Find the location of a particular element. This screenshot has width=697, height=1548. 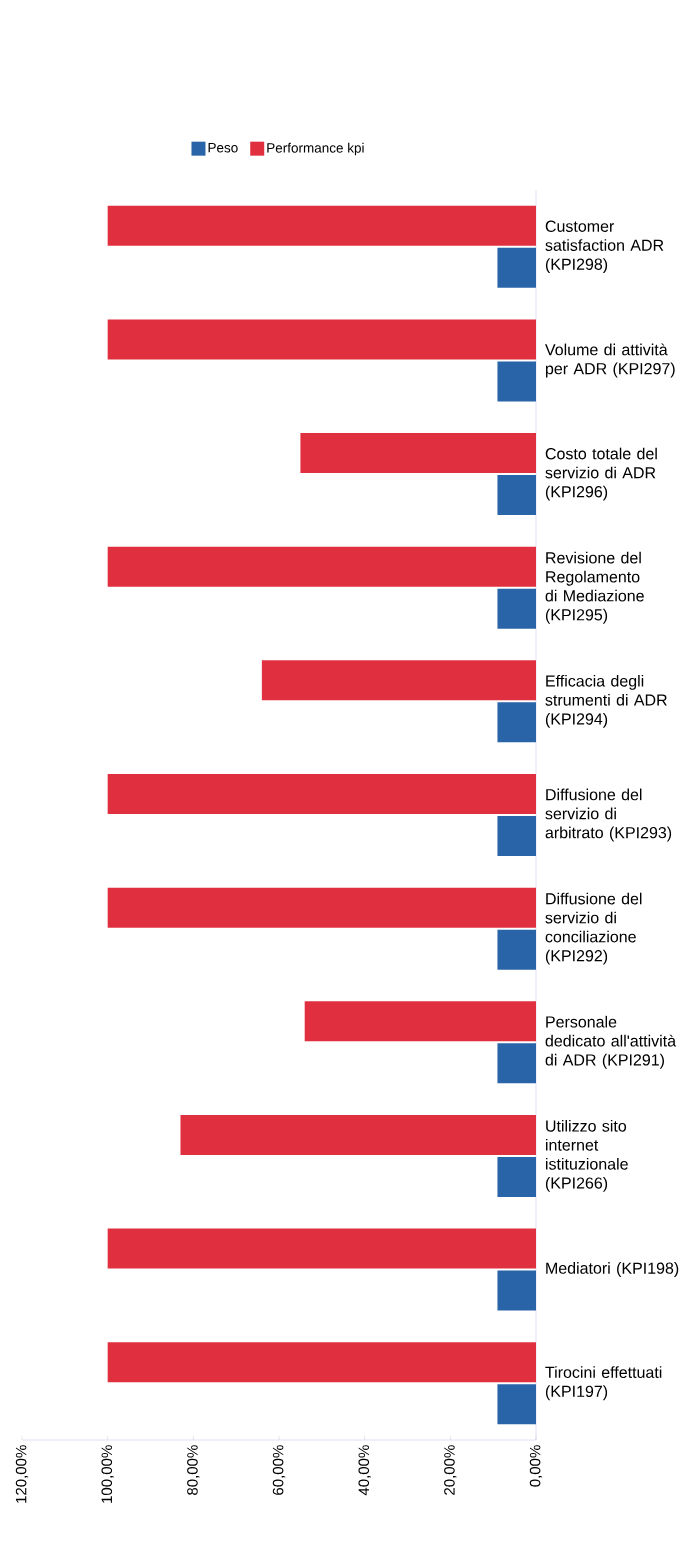

x-tick-label: 120,00% is located at coordinates (22, 1474).